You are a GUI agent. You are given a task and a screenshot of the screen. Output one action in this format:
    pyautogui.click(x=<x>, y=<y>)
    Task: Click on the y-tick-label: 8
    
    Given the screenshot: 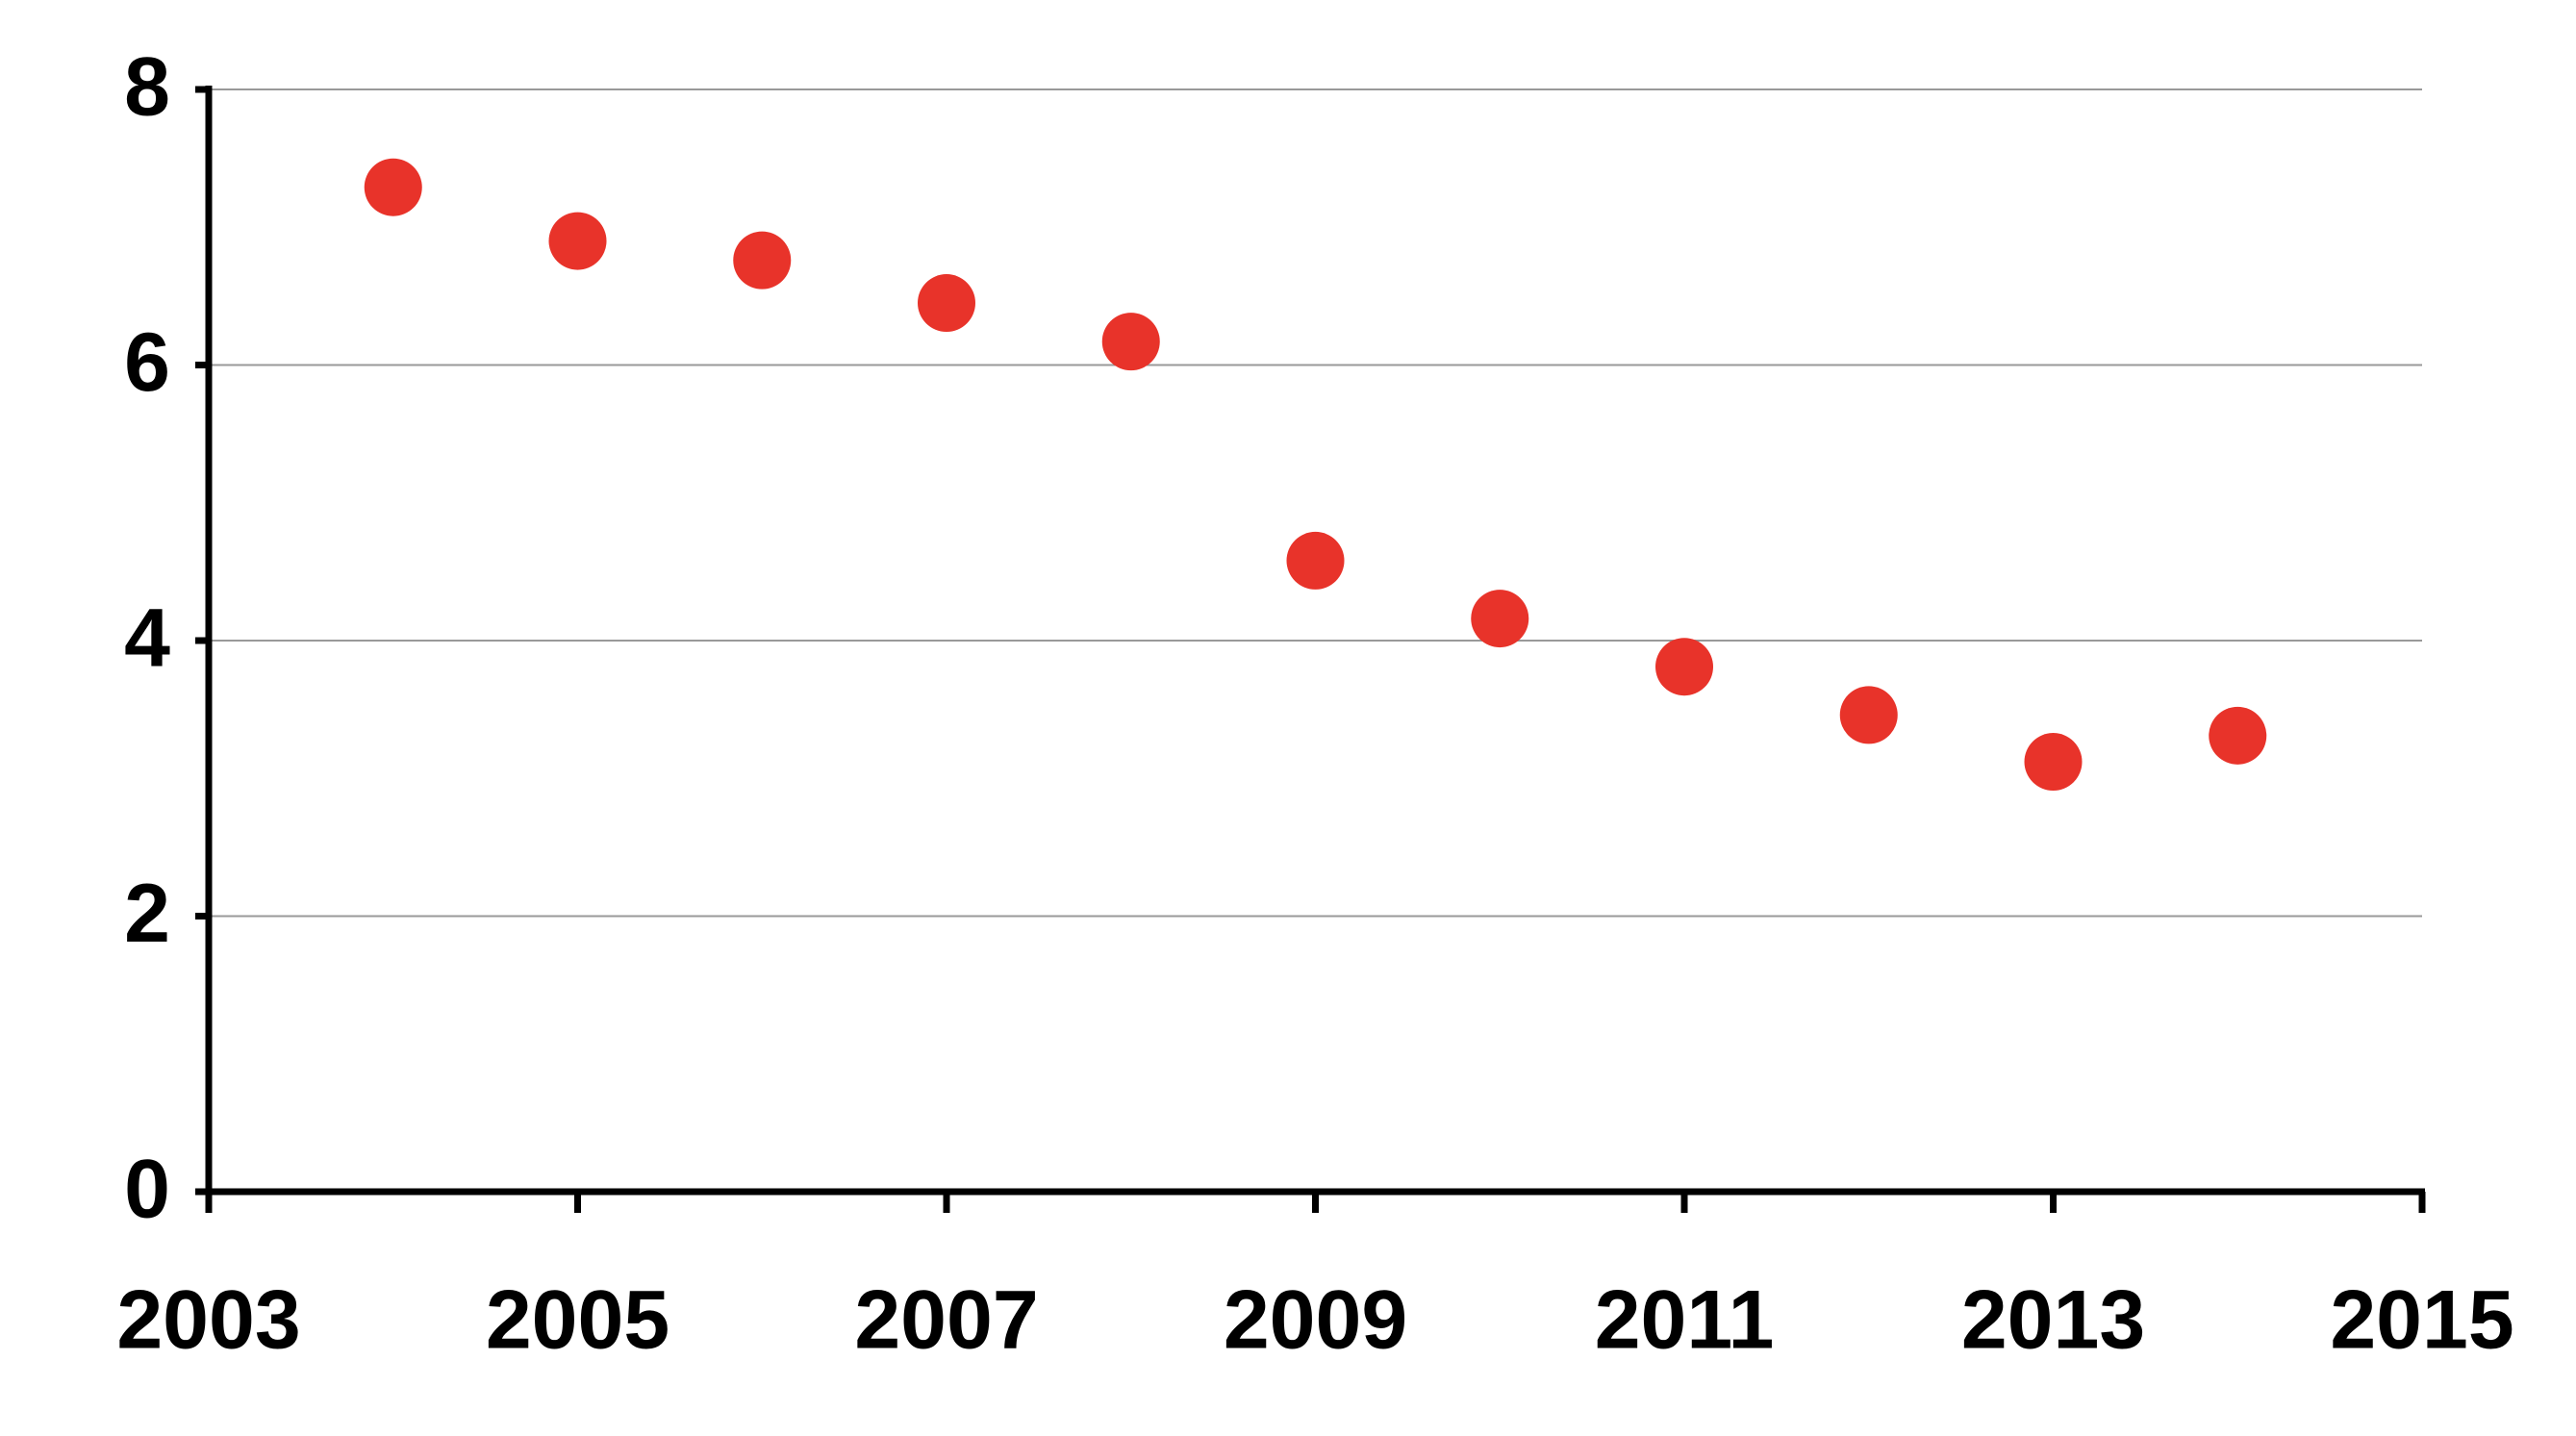 What is the action you would take?
    pyautogui.click(x=147, y=87)
    